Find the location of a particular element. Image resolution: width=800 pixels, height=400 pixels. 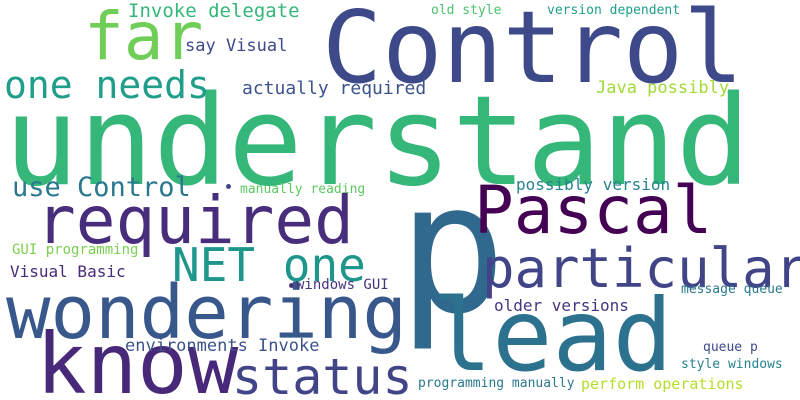

word-perform-operations: perform operations is located at coordinates (662, 384).